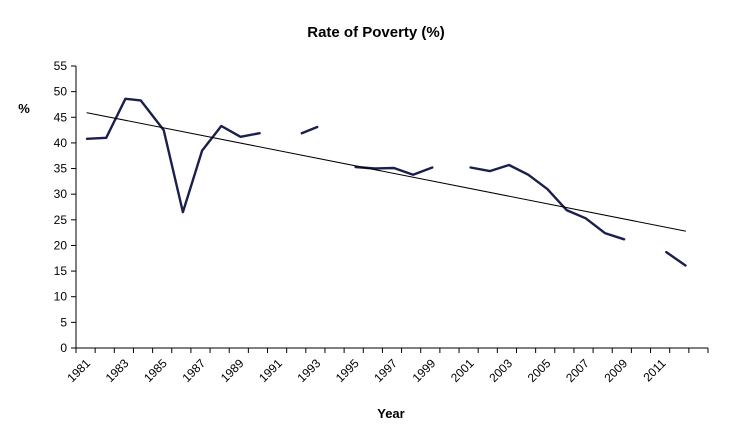 The image size is (754, 434). Describe the element at coordinates (63, 322) in the screenshot. I see `y-tick-label: 5` at that location.